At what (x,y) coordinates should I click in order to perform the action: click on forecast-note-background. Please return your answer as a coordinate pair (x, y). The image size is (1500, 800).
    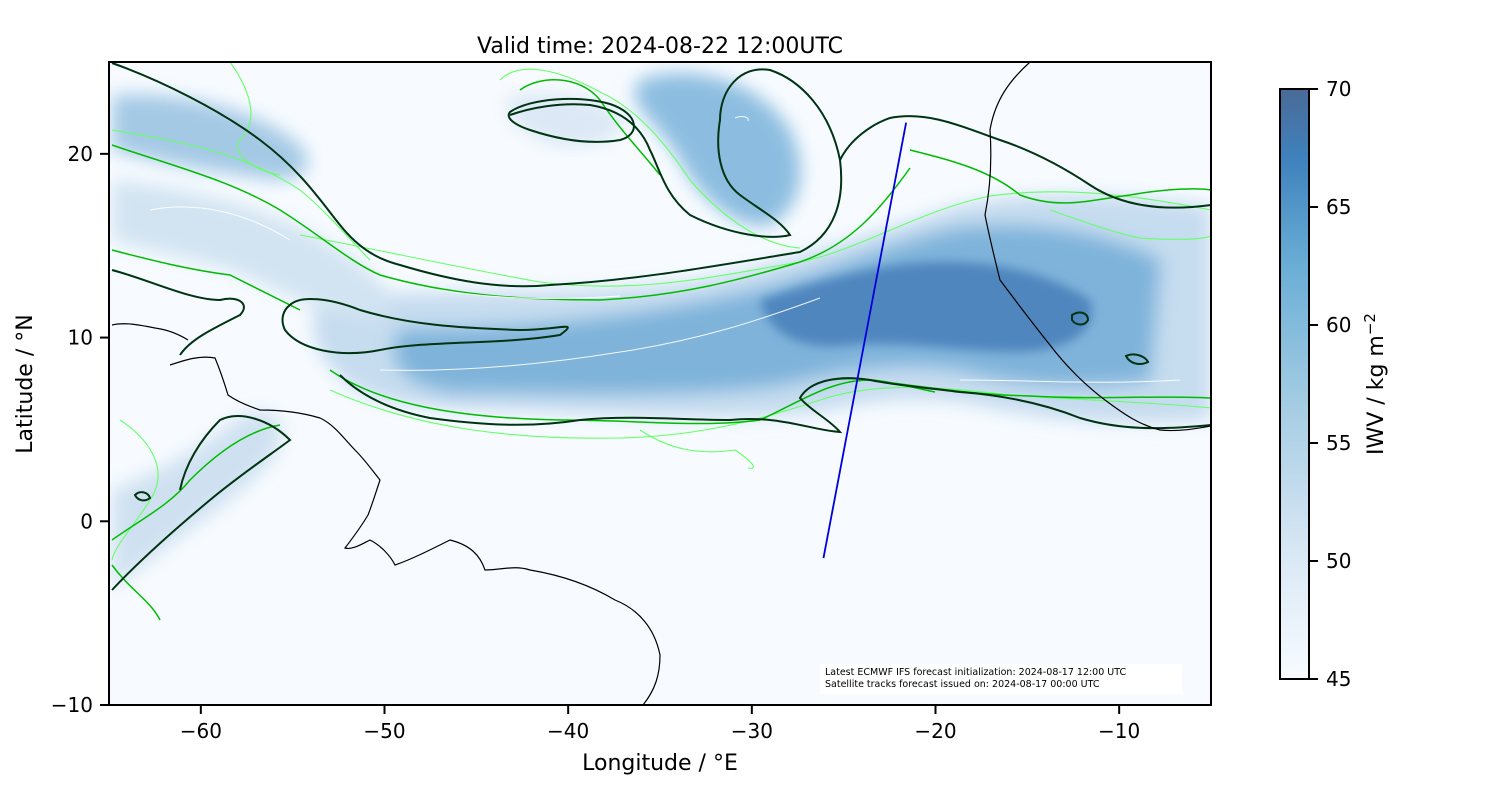
    Looking at the image, I should click on (1001, 679).